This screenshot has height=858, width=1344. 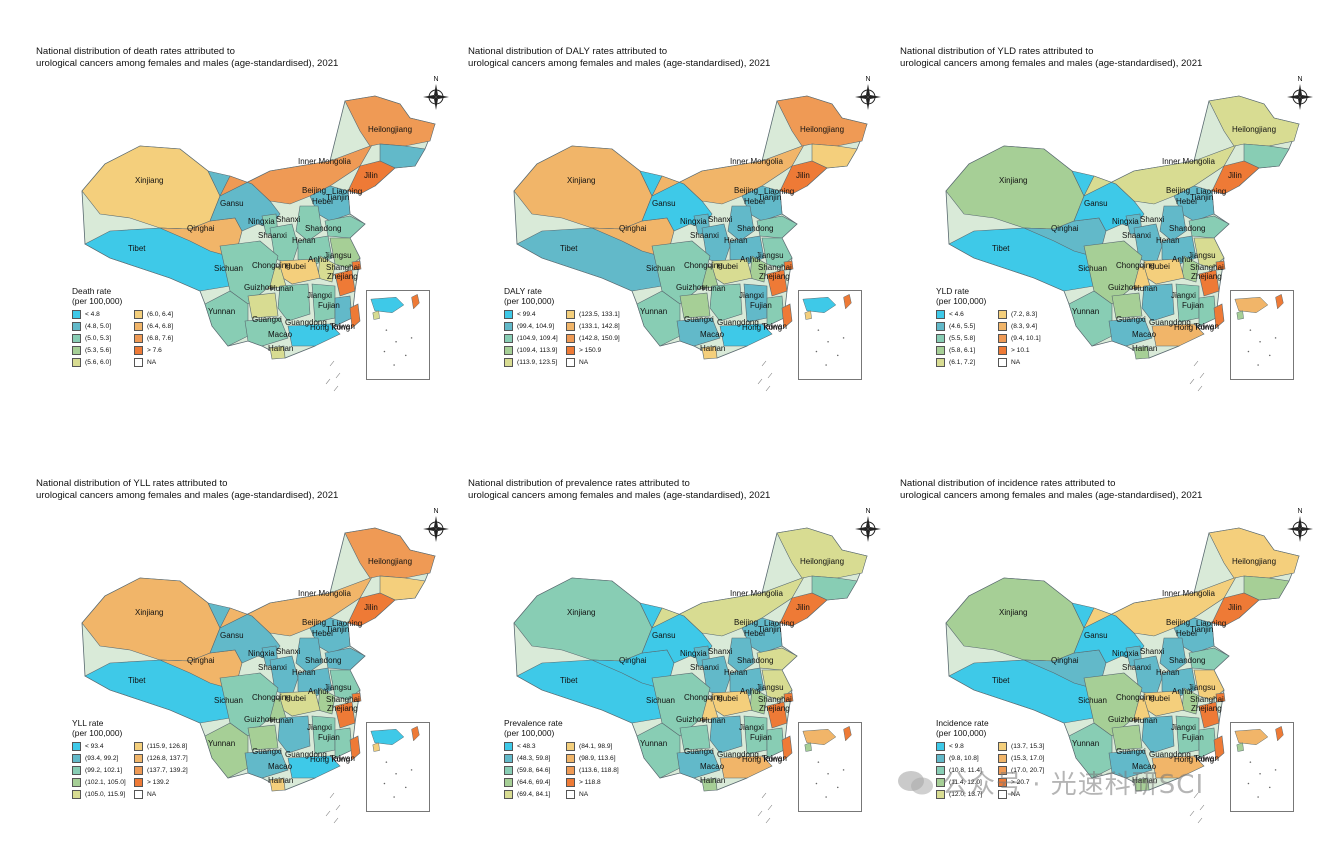 I want to click on province-label-heilongjiang: Heilongjiang, so click(x=1254, y=129).